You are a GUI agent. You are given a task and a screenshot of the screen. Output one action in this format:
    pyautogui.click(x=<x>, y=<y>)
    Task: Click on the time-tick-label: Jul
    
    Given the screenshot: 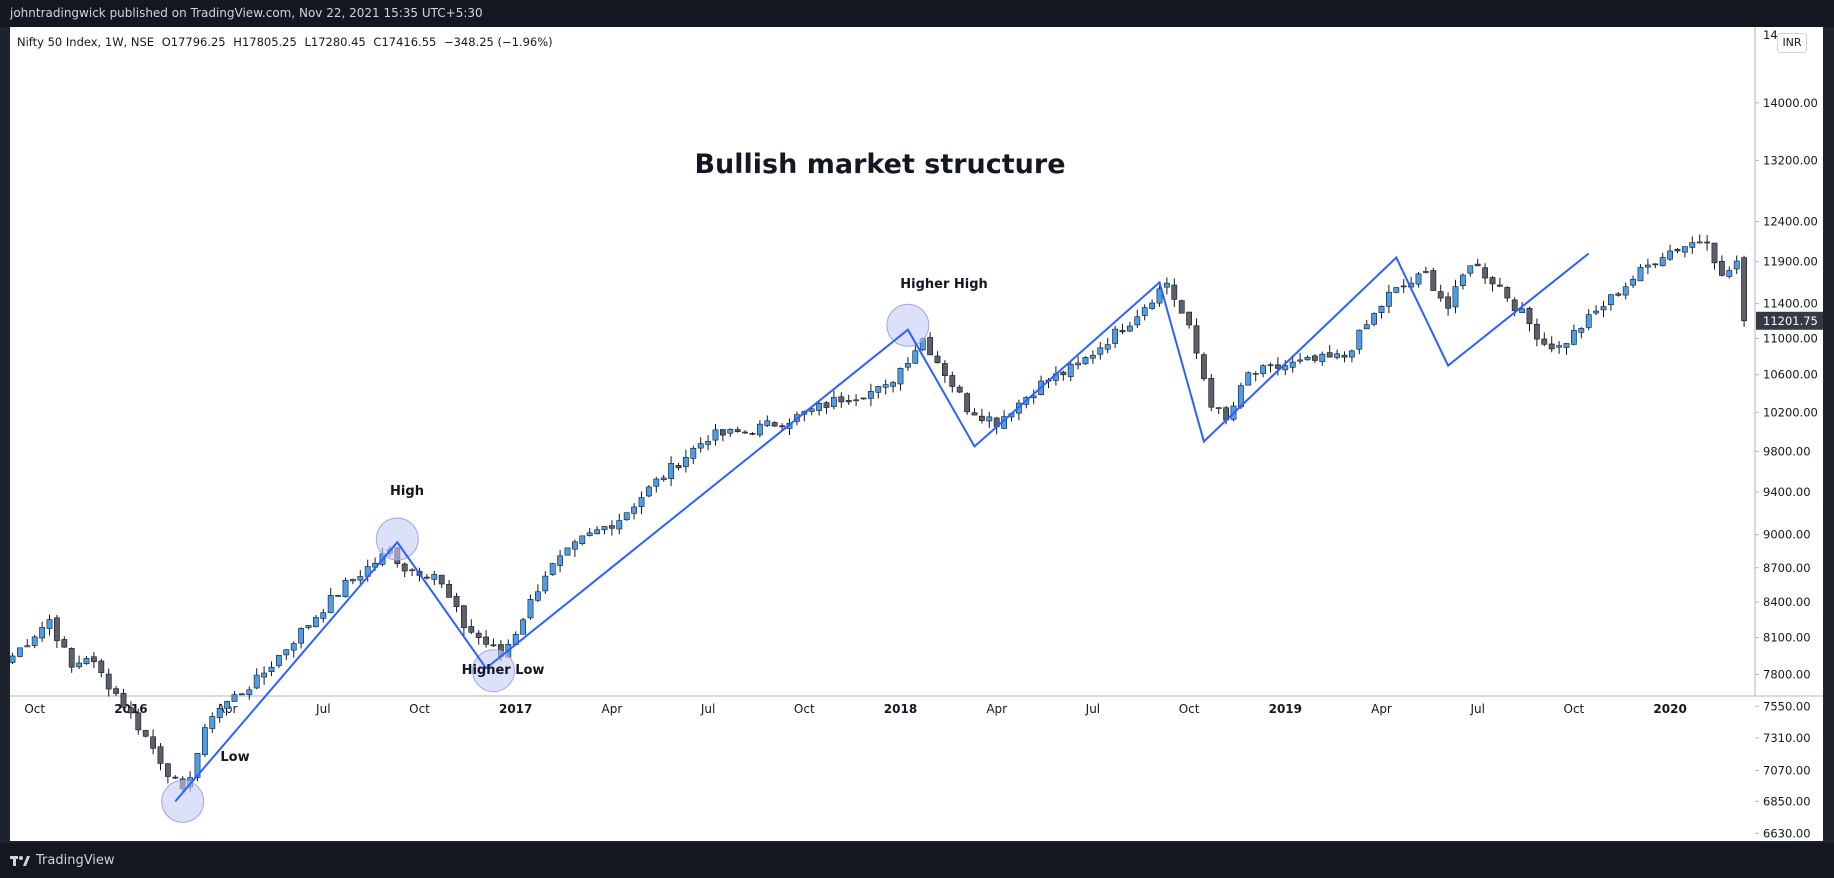 What is the action you would take?
    pyautogui.click(x=707, y=709)
    